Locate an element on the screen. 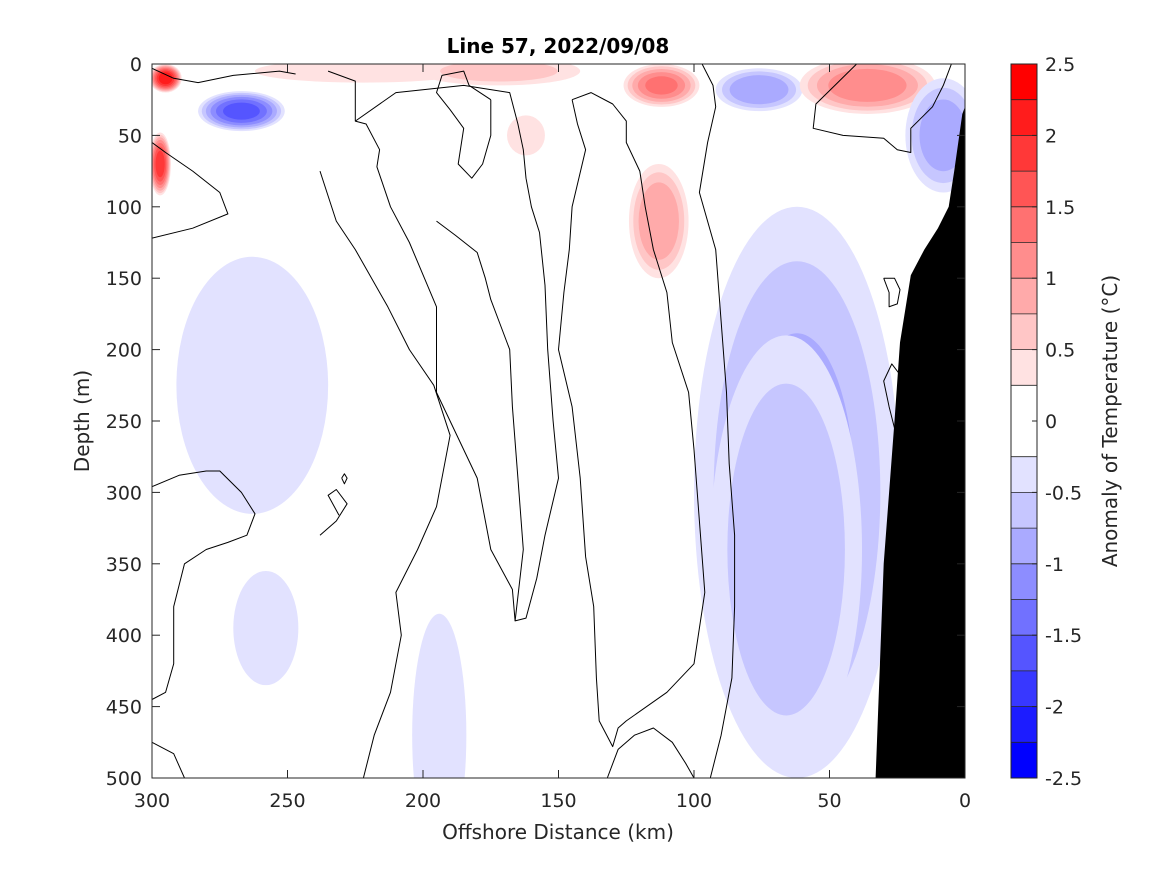 This screenshot has width=1167, height=875. y-tick-label: 100 is located at coordinates (124, 208).